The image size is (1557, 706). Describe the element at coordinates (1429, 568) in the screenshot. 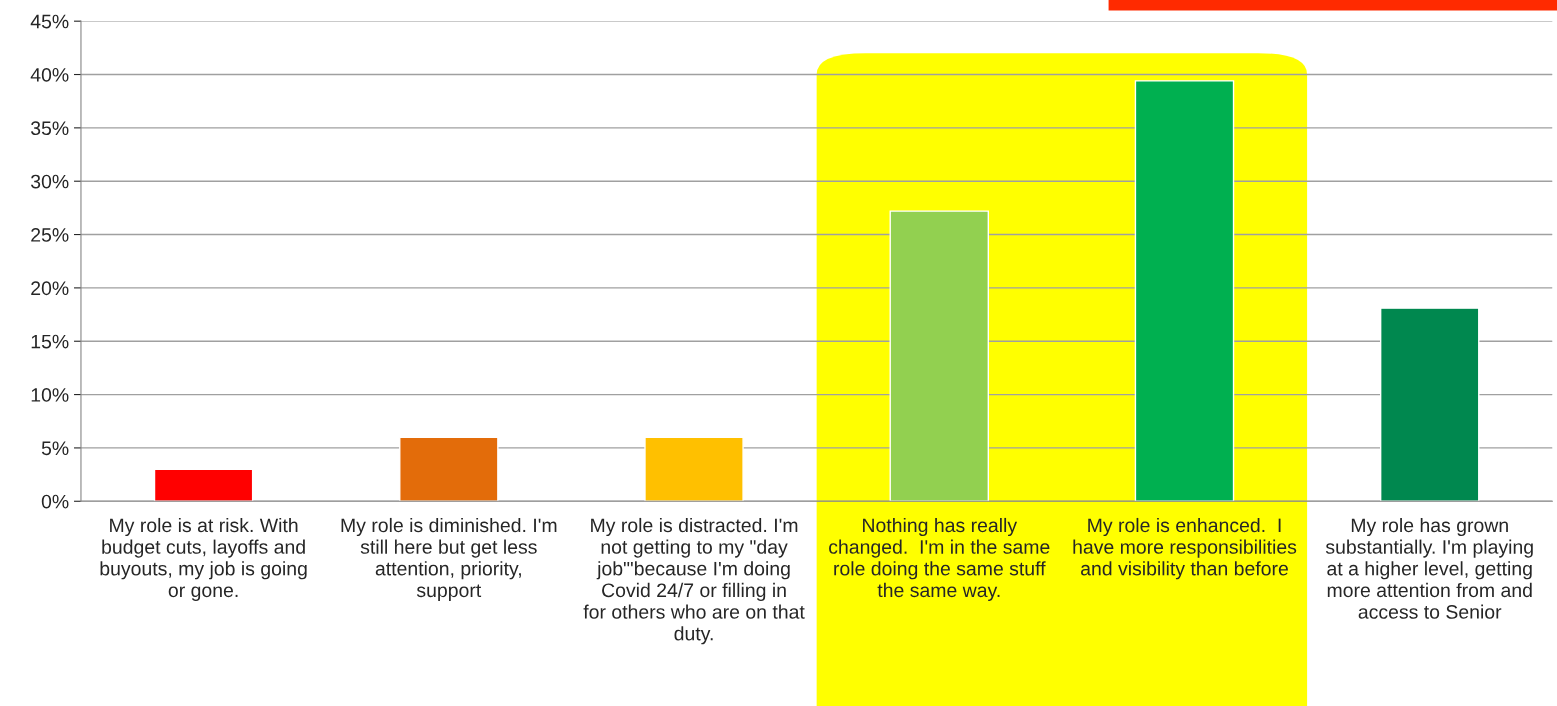

I see `x-tick-label: My role has grown substantially. I'm playing at a higher level, getting more attention from and access to Senior` at that location.